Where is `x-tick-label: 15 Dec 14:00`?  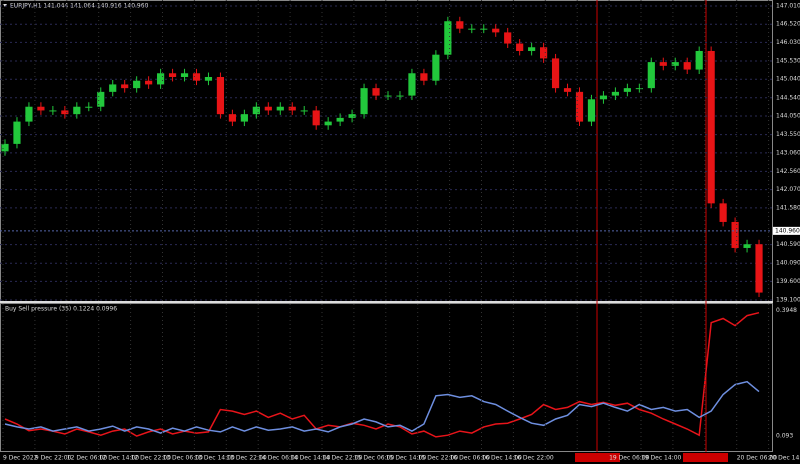
x-tick-label: 15 Dec 14:00 is located at coordinates (406, 458).